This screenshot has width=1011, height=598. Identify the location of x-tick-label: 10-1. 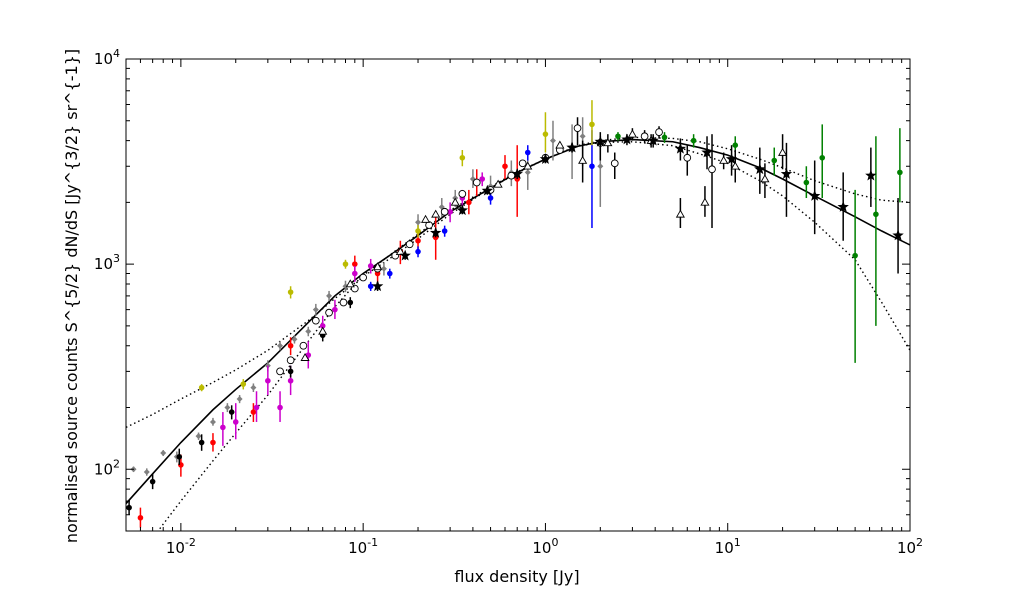
(363, 546).